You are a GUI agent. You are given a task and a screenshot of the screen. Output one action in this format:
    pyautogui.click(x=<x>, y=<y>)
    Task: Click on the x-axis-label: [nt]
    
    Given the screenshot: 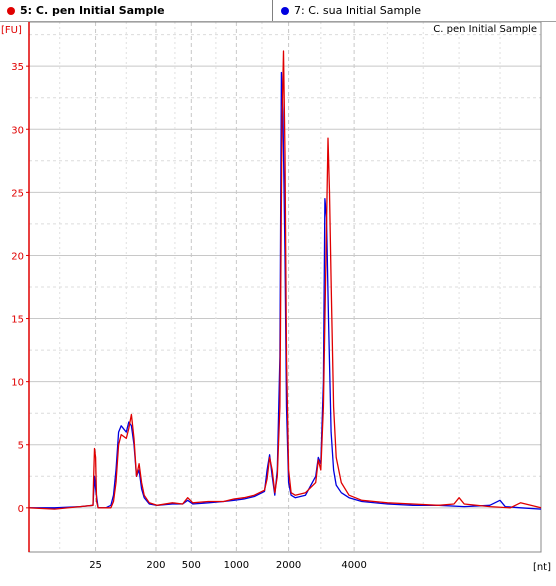 What is the action you would take?
    pyautogui.click(x=542, y=567)
    